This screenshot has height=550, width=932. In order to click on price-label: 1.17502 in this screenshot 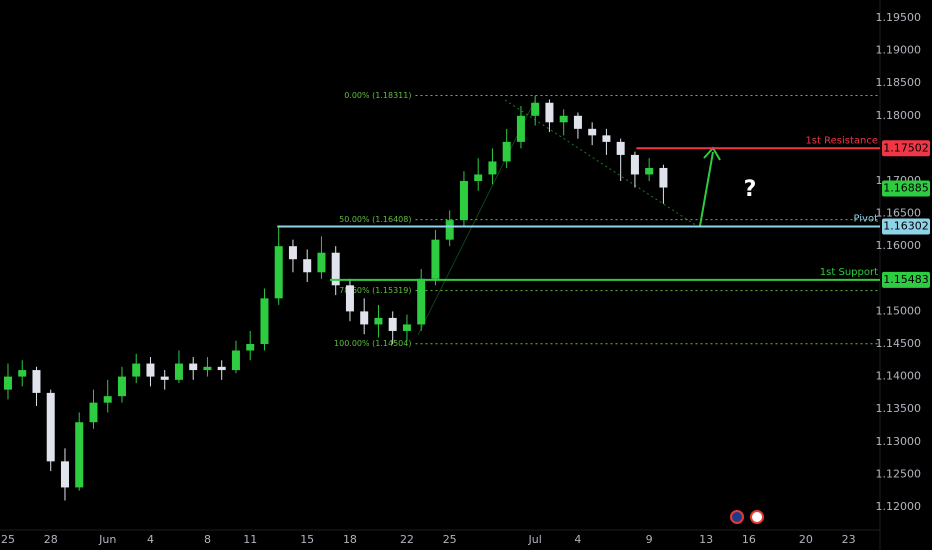, I will do `click(906, 147)`.